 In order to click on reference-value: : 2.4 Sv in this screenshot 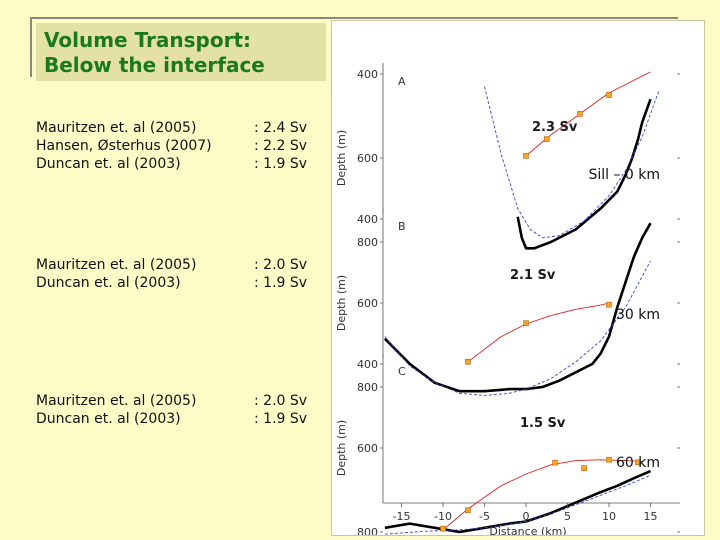, I will do `click(281, 128)`.